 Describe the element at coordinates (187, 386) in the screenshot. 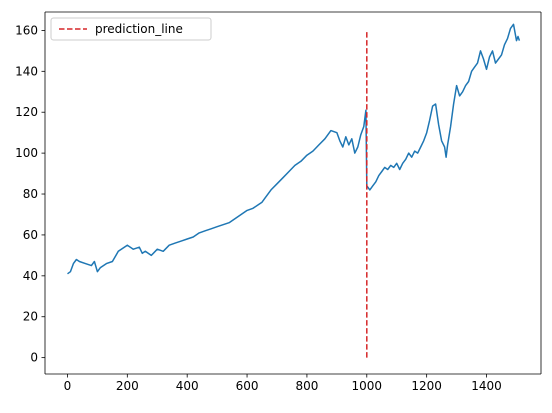

I see `x-tick-label: 400` at that location.